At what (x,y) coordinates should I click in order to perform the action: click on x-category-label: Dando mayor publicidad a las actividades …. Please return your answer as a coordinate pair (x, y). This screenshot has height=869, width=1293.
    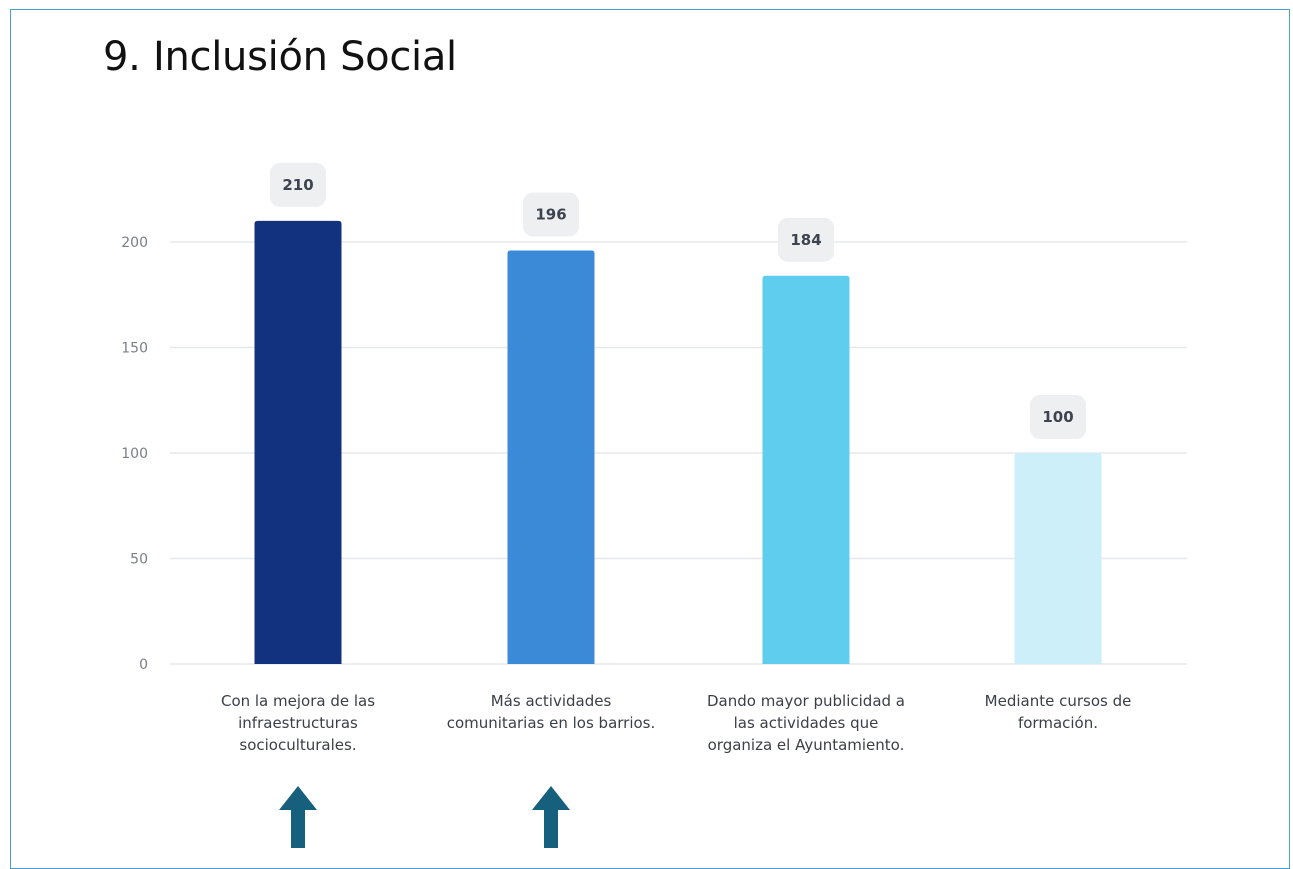
    Looking at the image, I should click on (806, 723).